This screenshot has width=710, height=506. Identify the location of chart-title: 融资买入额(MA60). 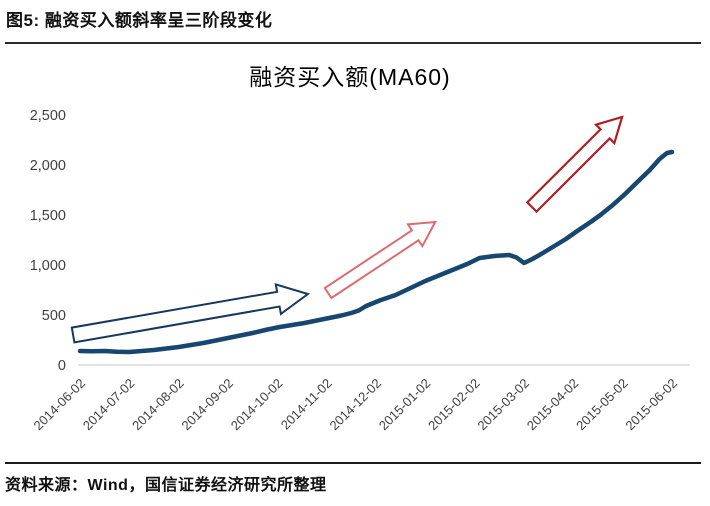
(350, 77).